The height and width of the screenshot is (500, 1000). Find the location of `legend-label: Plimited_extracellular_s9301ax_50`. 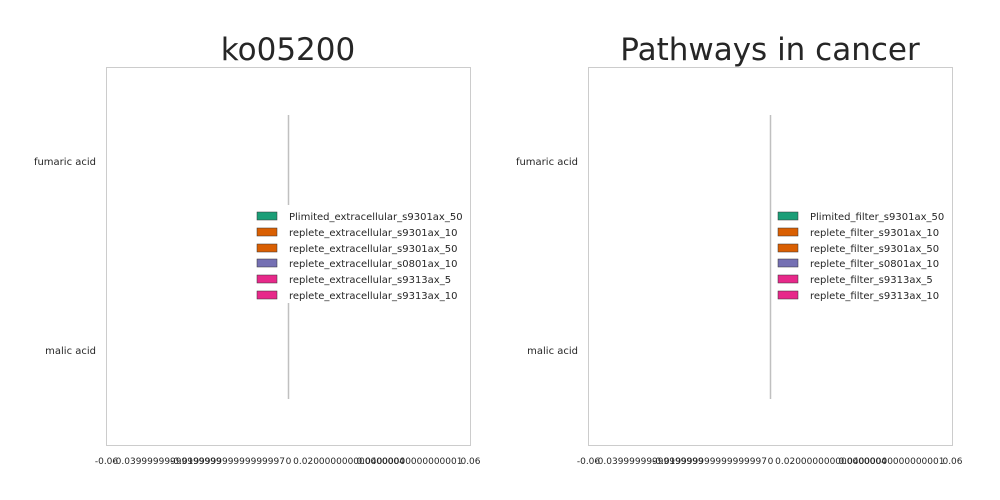

legend-label: Plimited_extracellular_s9301ax_50 is located at coordinates (376, 217).